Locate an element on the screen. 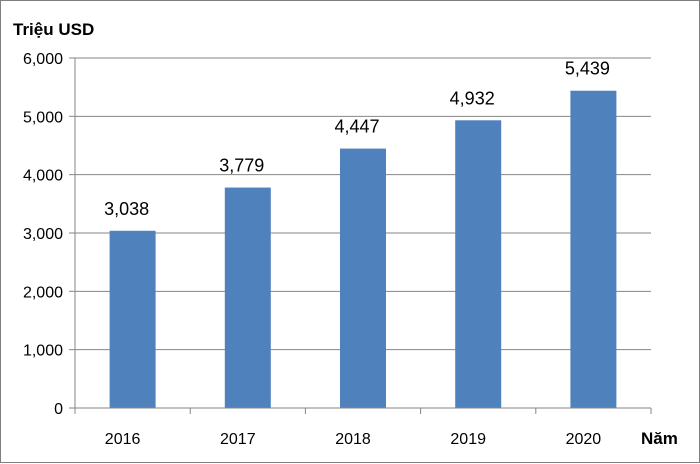 This screenshot has height=464, width=700. x-tick-label: 2019 is located at coordinates (468, 439).